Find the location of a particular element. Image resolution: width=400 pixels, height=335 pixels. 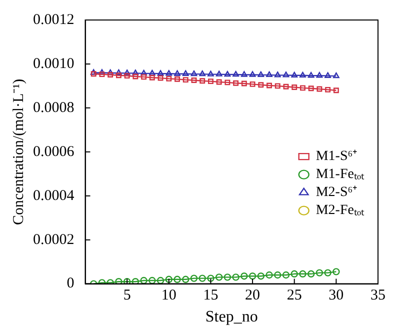

x-tick-label: 10 is located at coordinates (168, 296).